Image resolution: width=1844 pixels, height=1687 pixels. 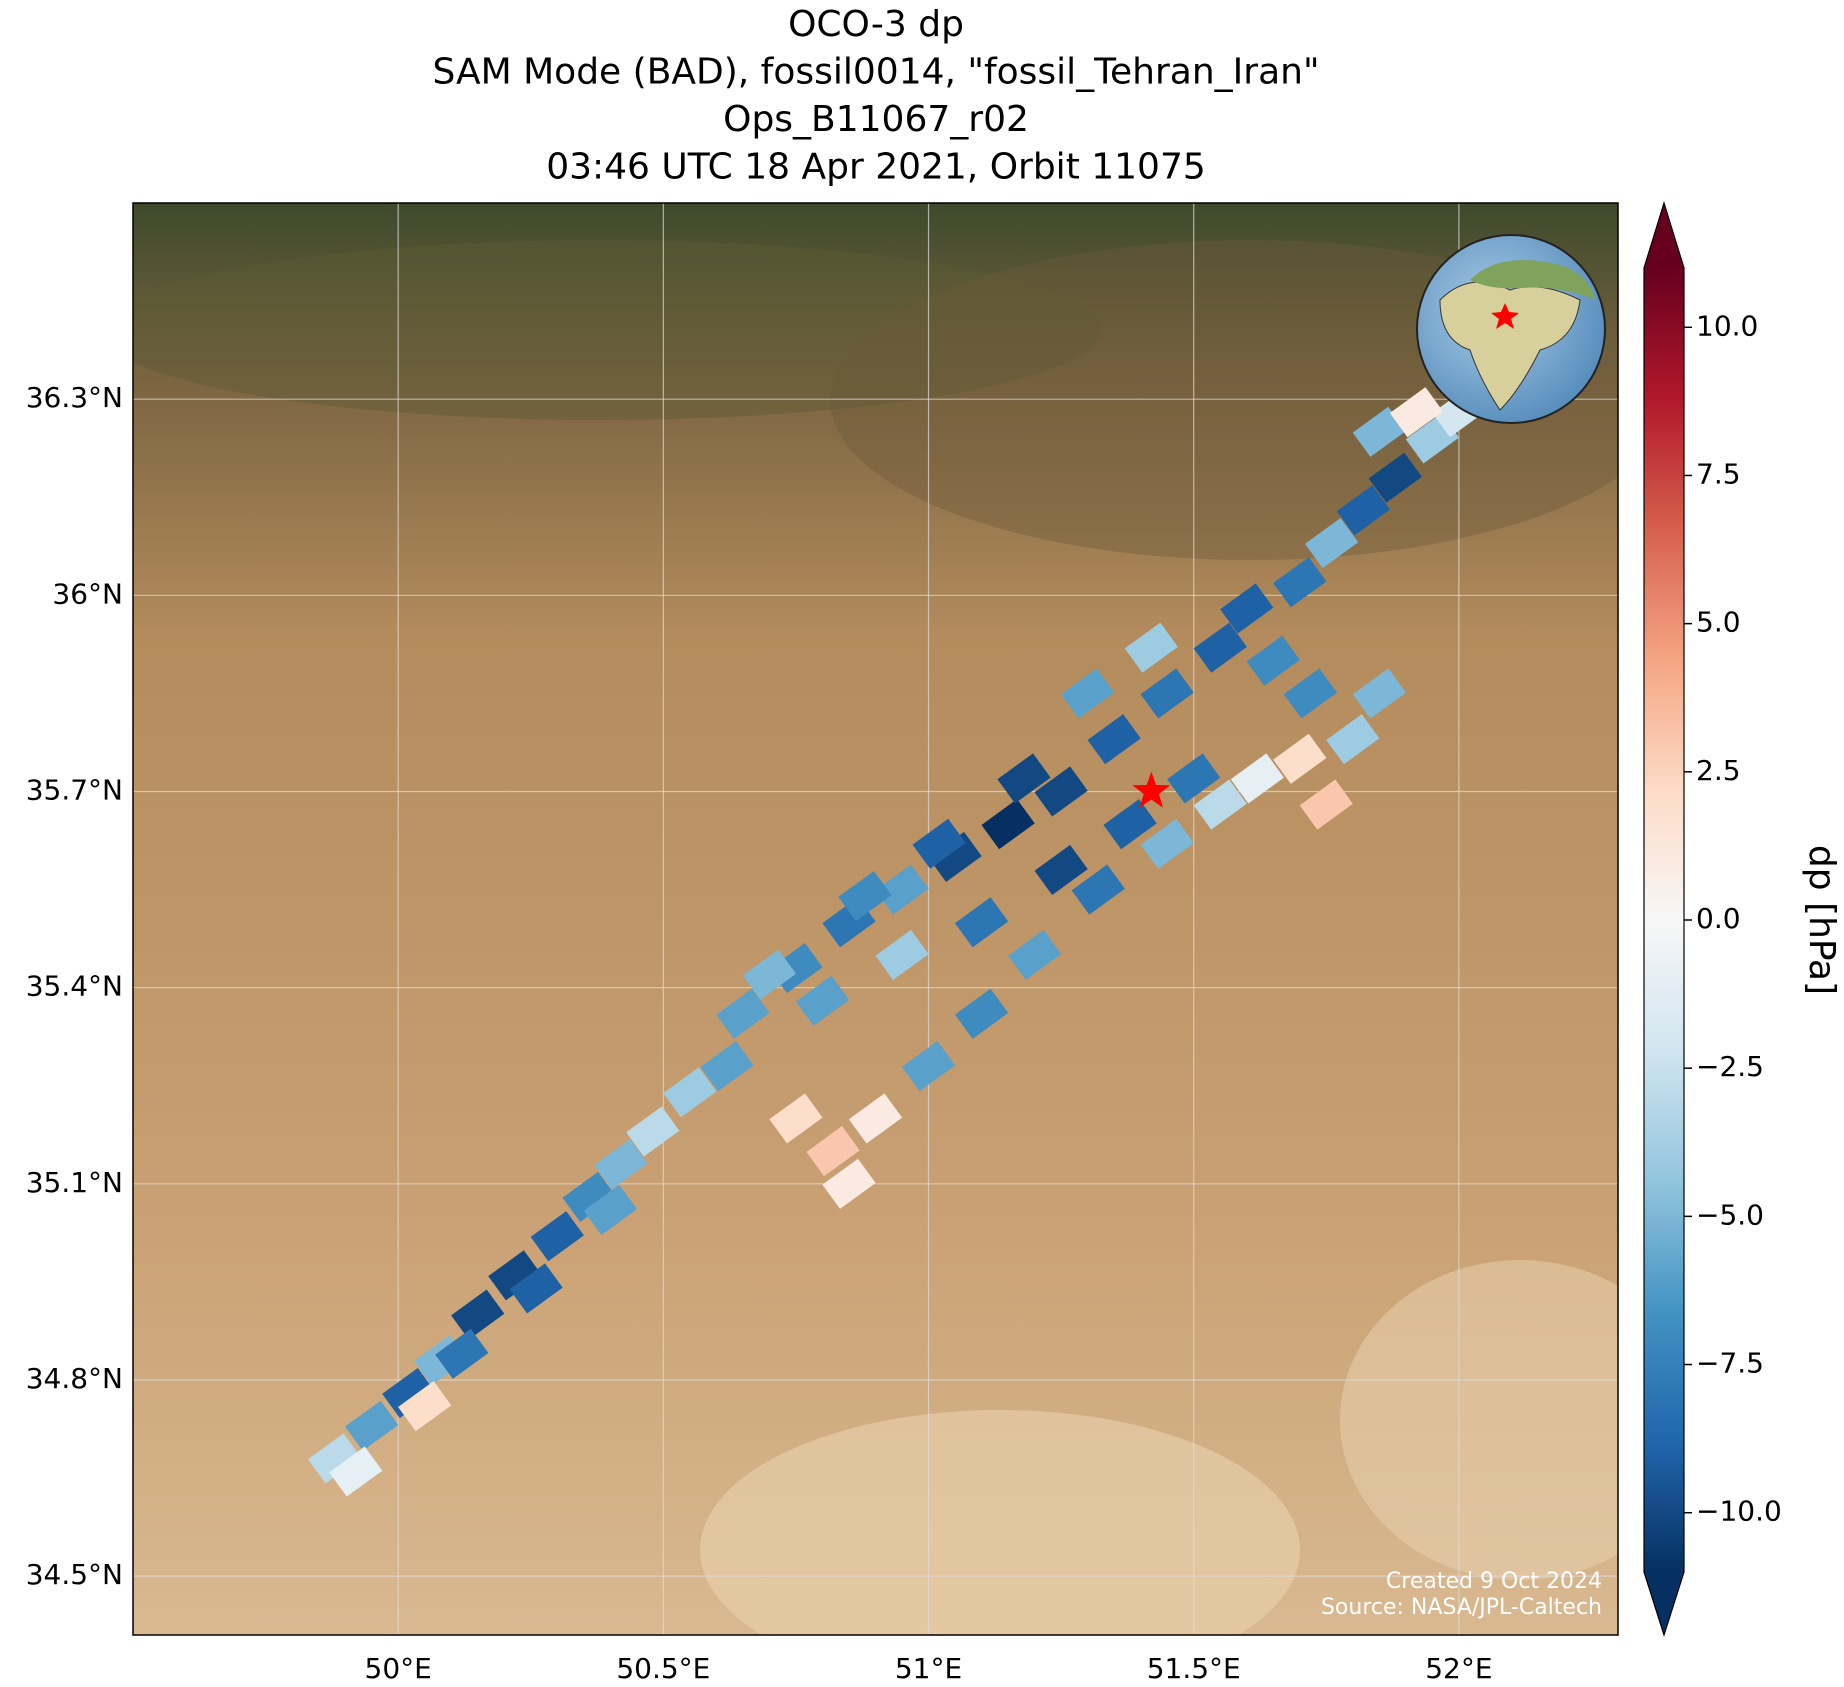 What do you see at coordinates (74, 1574) in the screenshot?
I see `y-tick-label: 34.5°N` at bounding box center [74, 1574].